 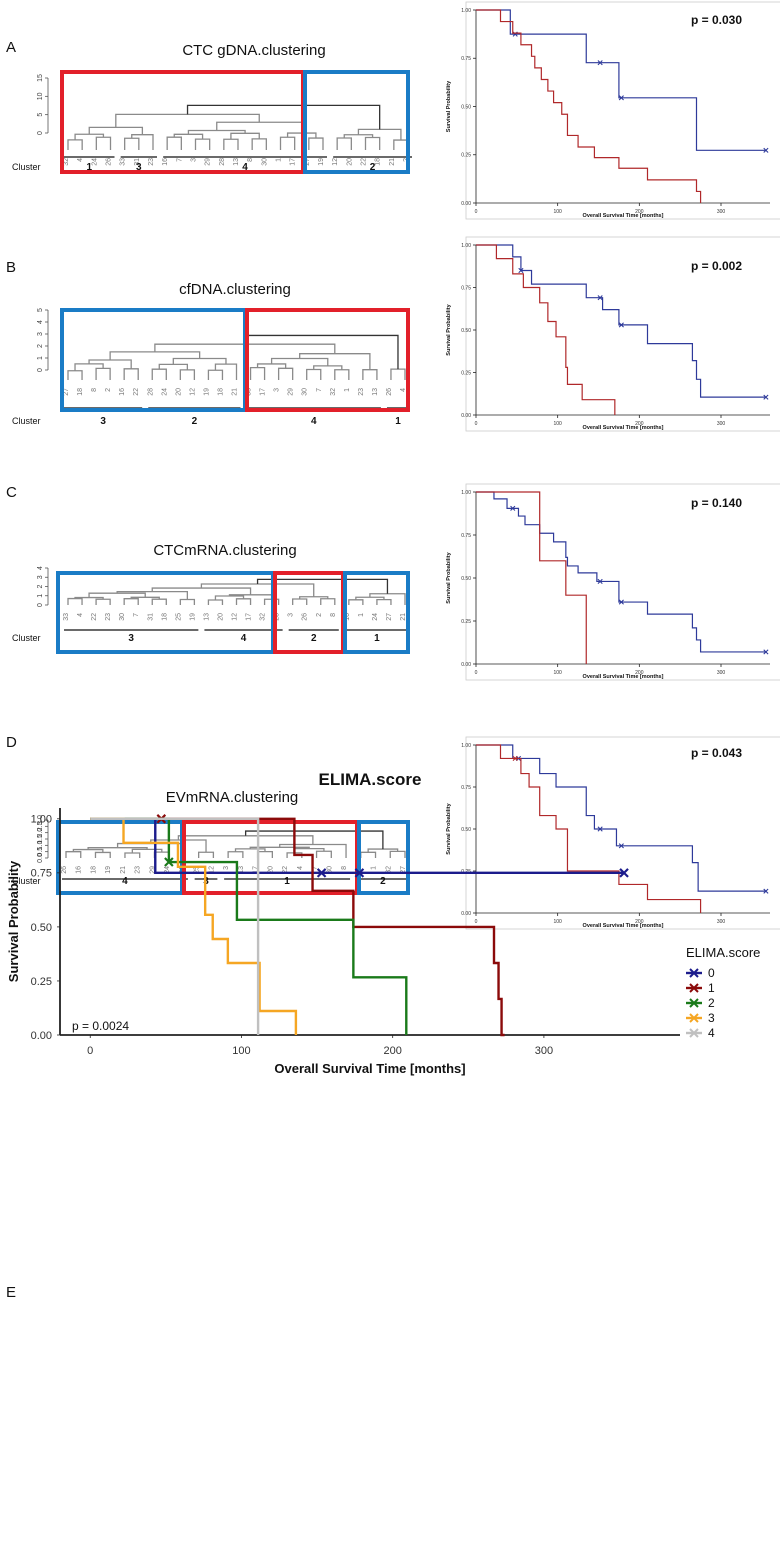 I want to click on cluster-number: 3, so click(x=103, y=421).